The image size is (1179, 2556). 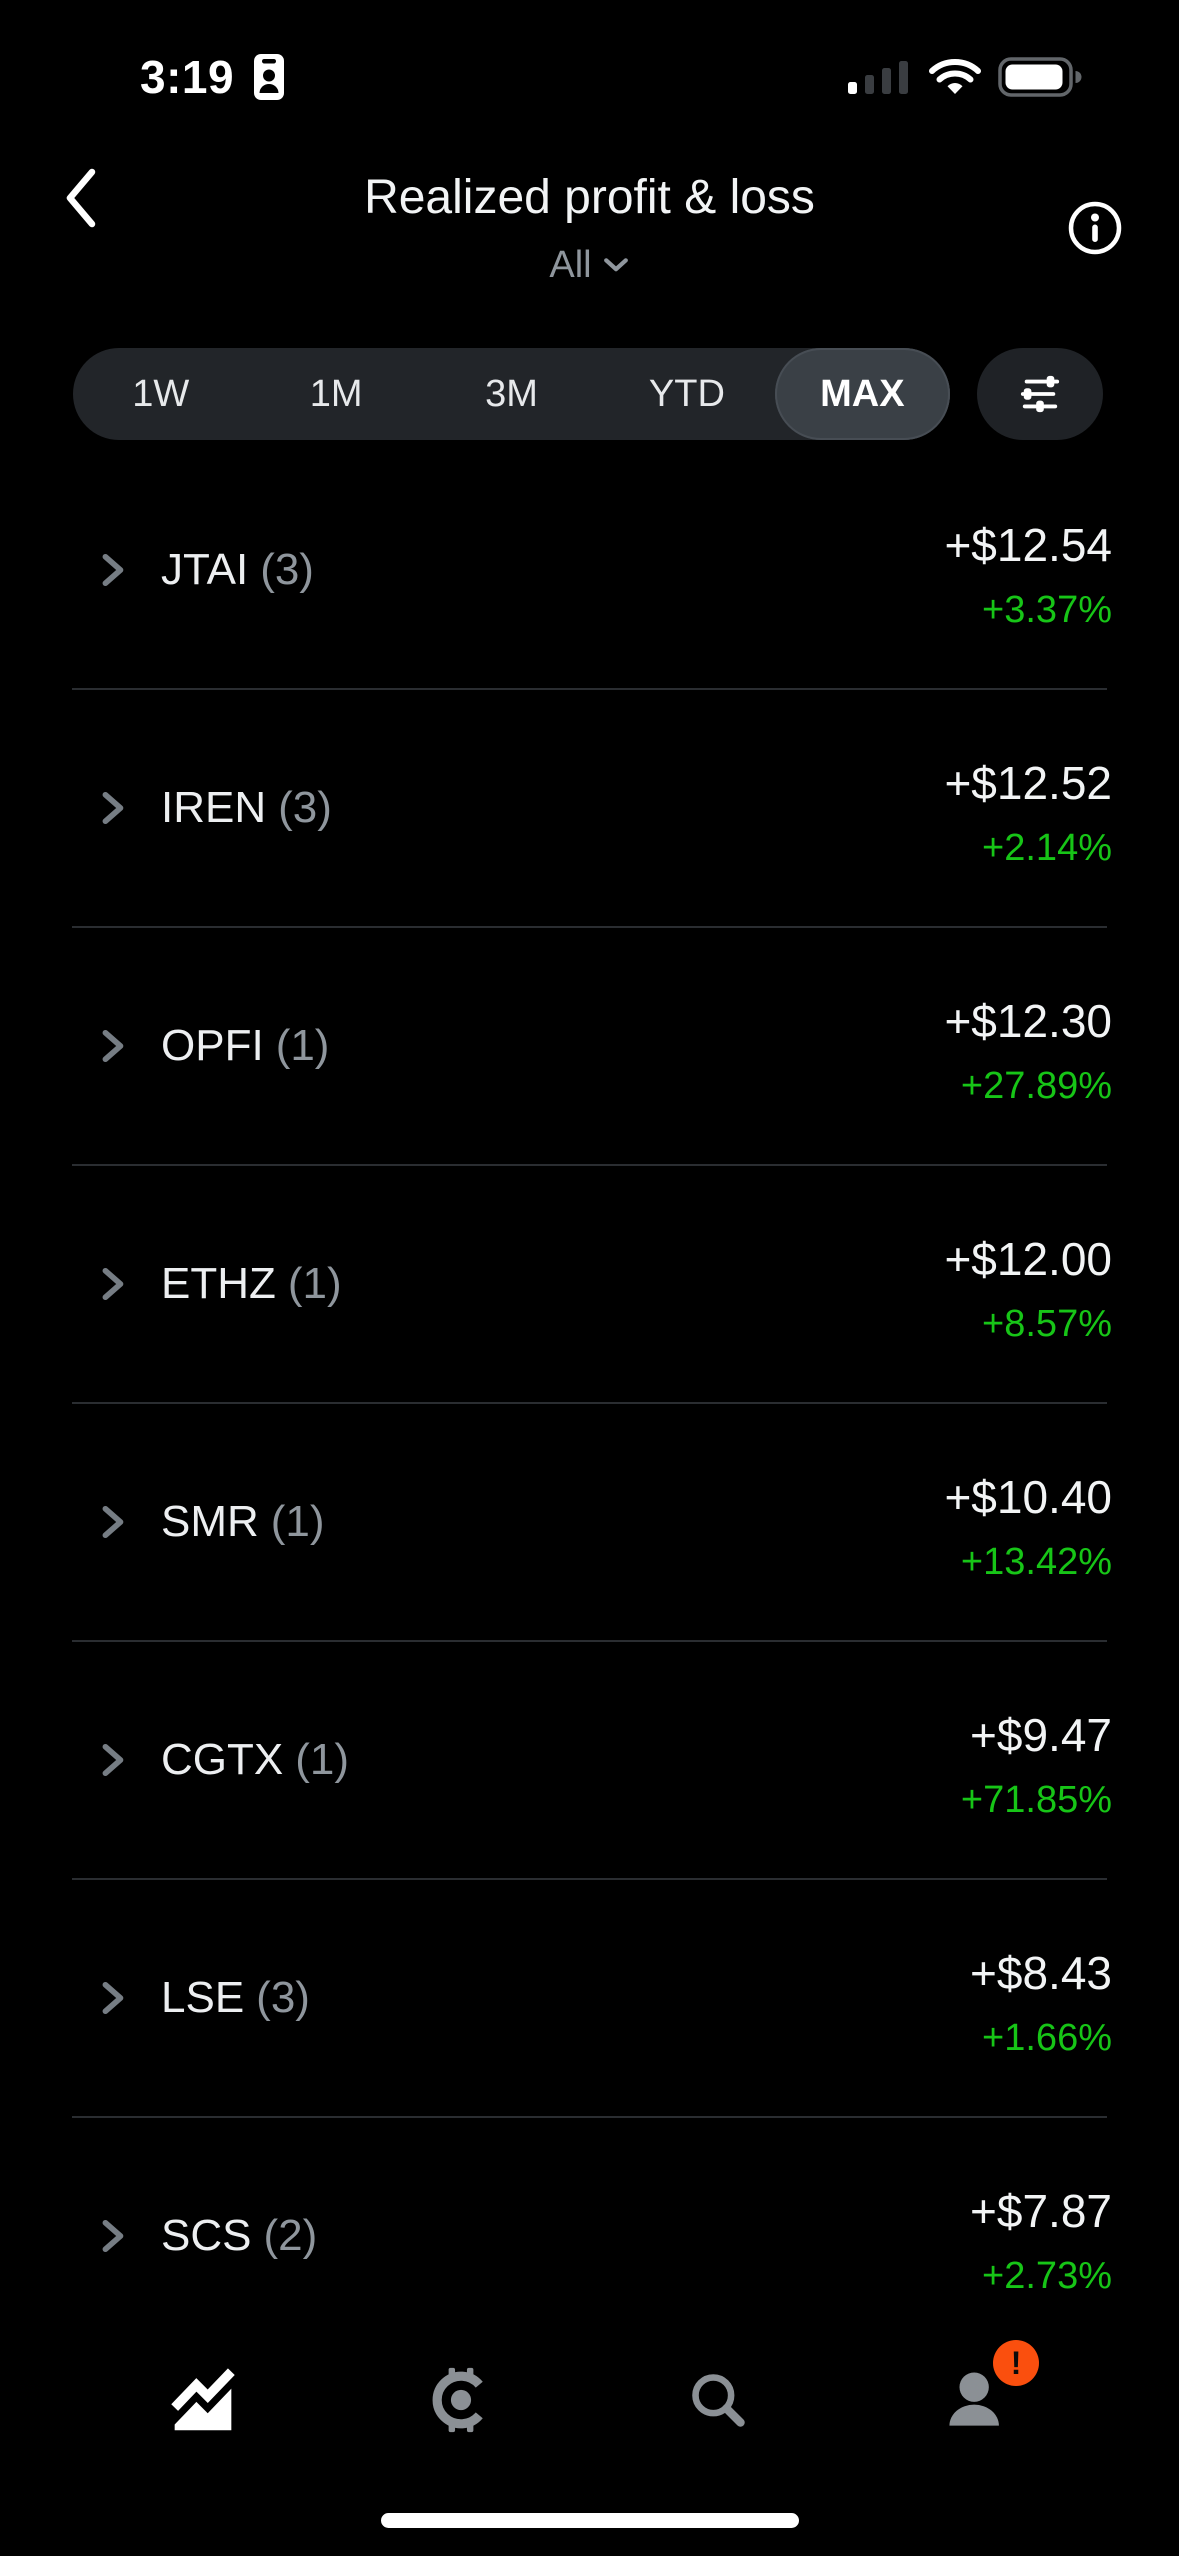 What do you see at coordinates (222, 1759) in the screenshot?
I see `ticker-symbol: CGTX` at bounding box center [222, 1759].